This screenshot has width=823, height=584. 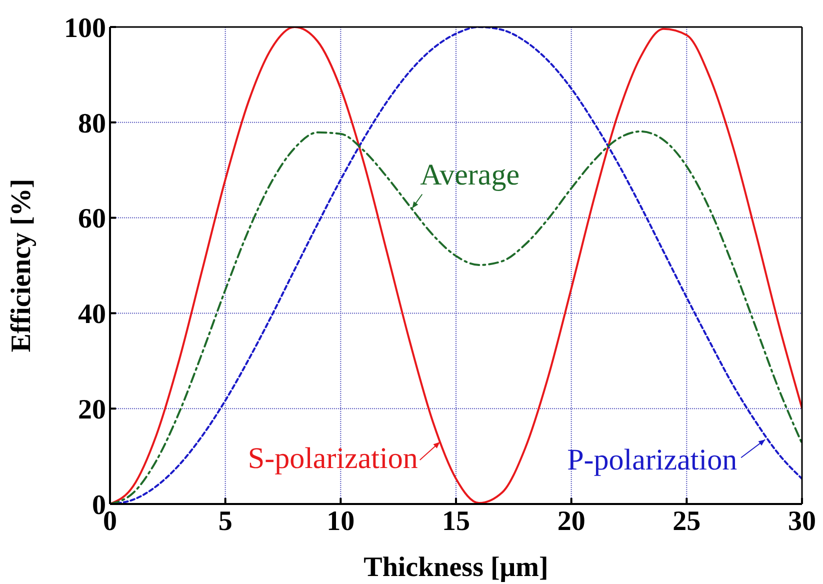 What do you see at coordinates (340, 521) in the screenshot?
I see `x-tick-label: 10` at bounding box center [340, 521].